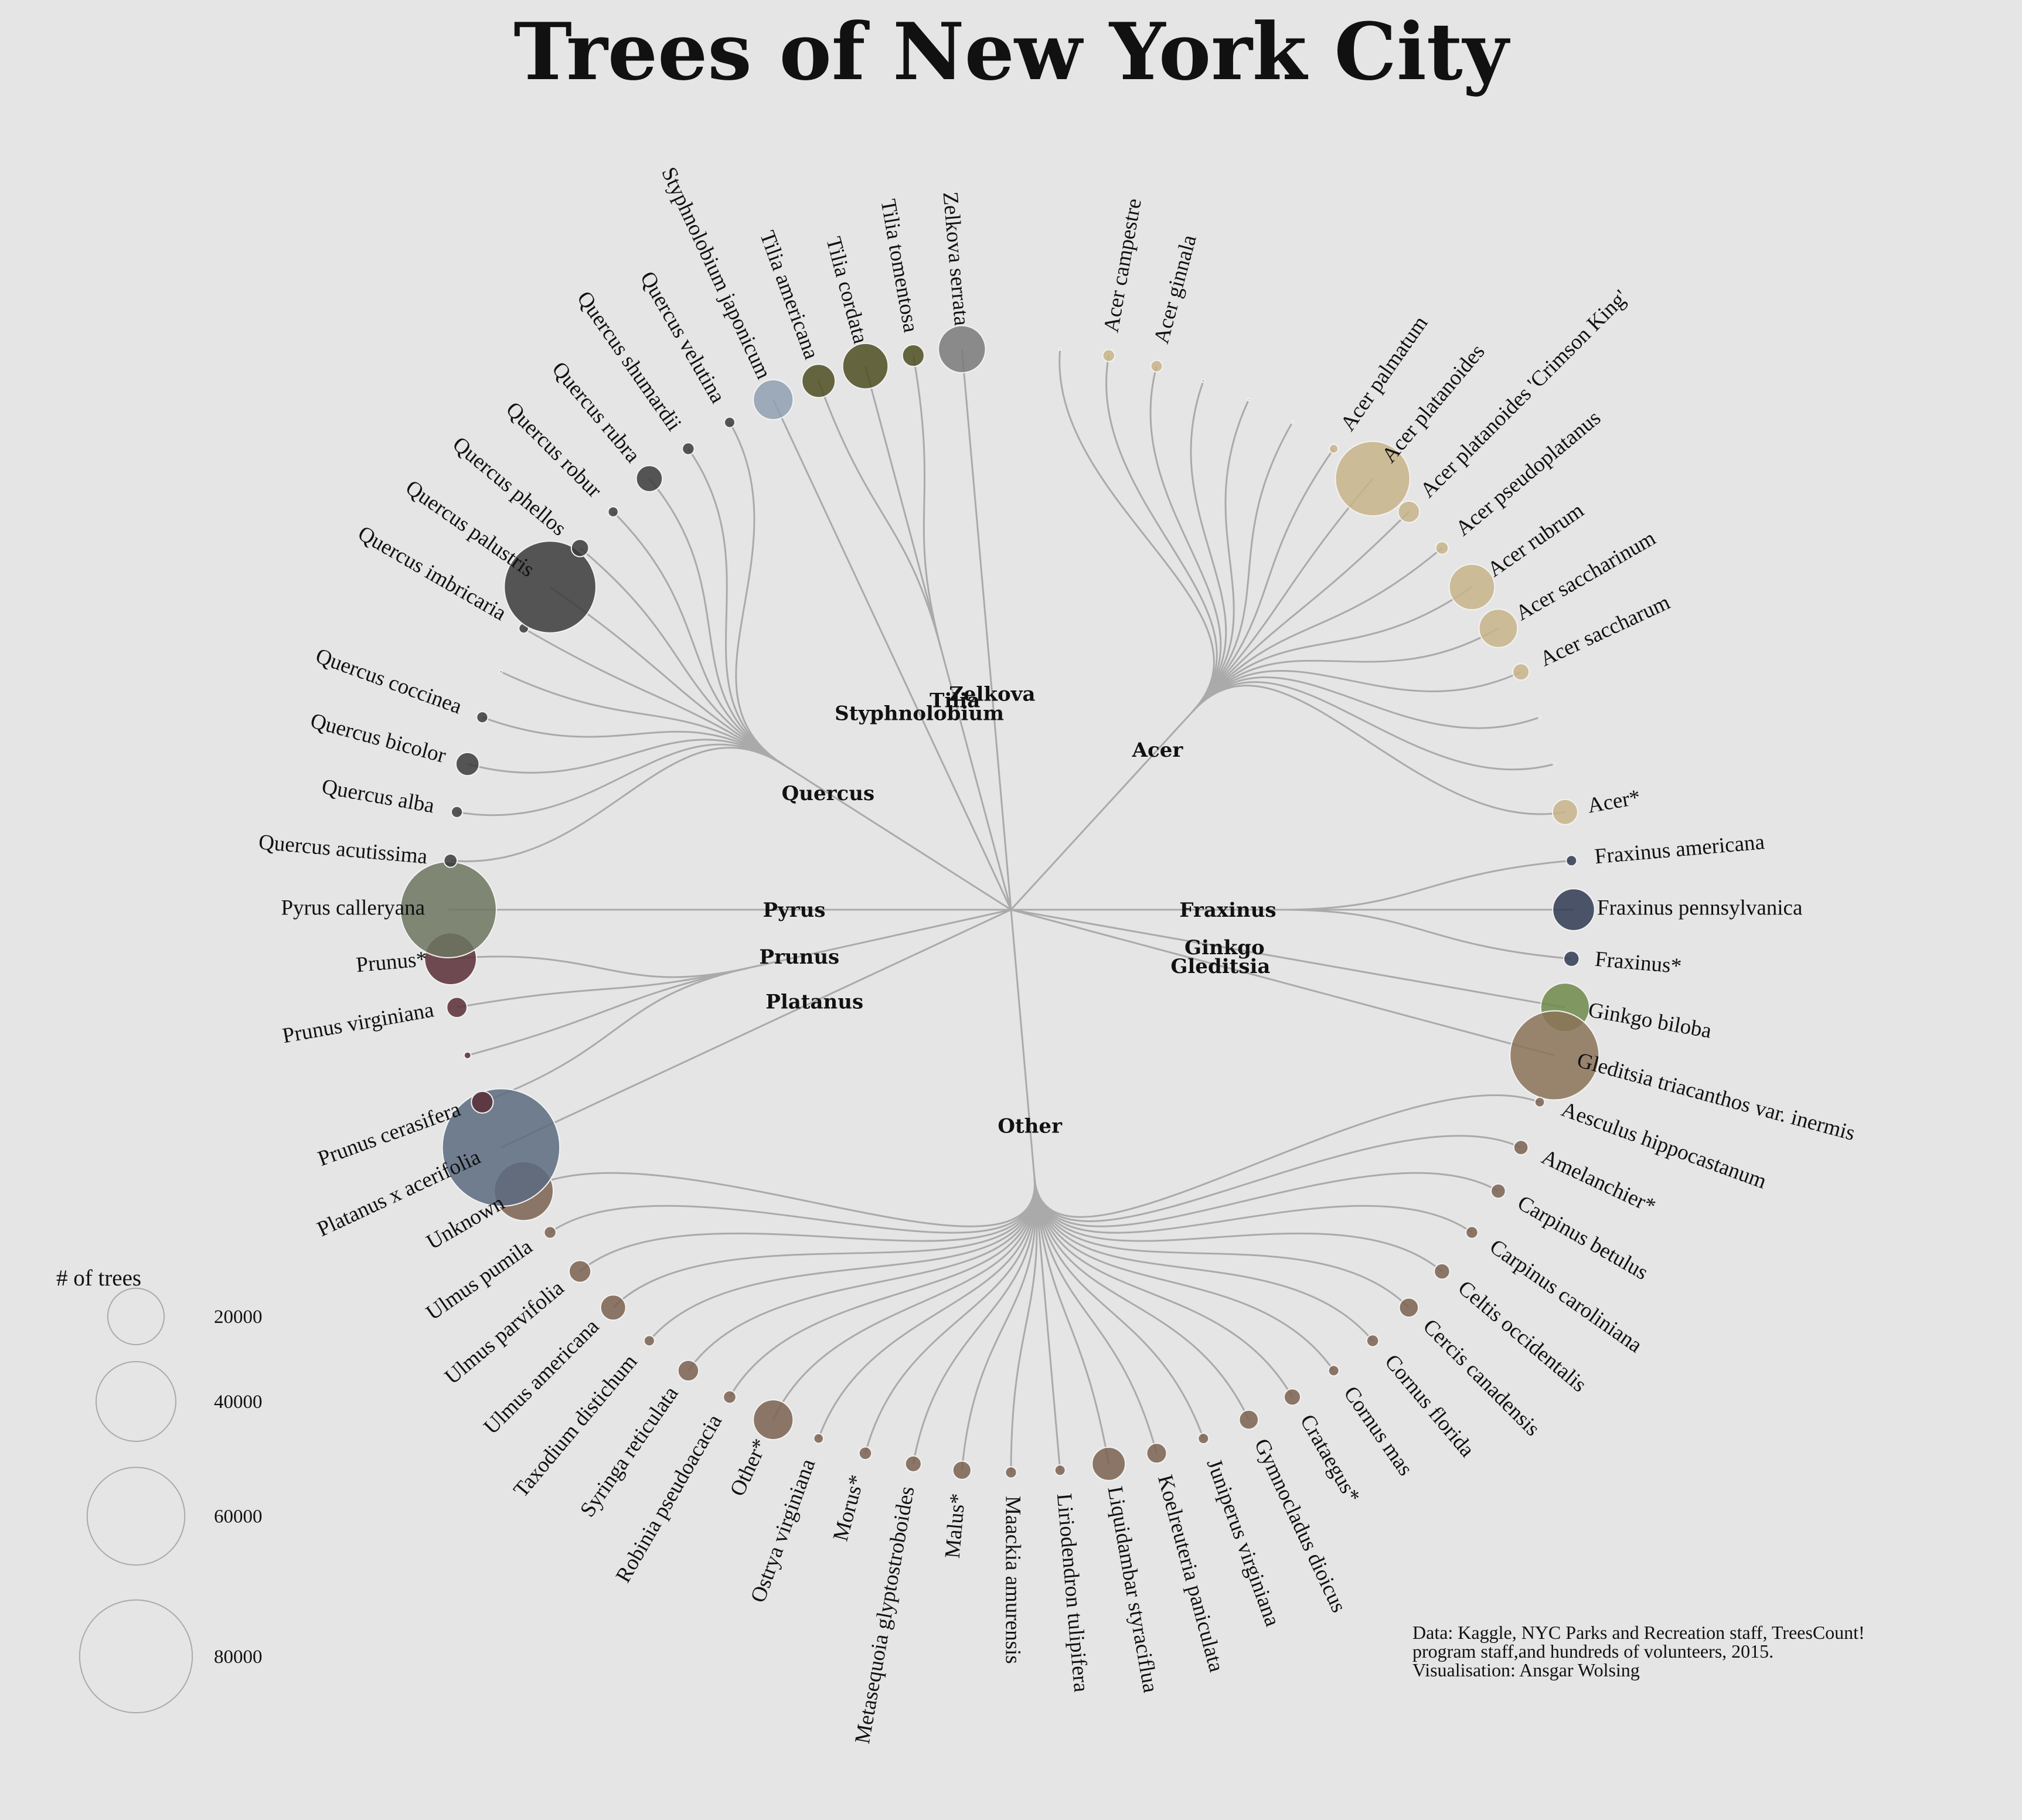 The image size is (2022, 1820). I want to click on bubble-quercus-velutina, so click(730, 422).